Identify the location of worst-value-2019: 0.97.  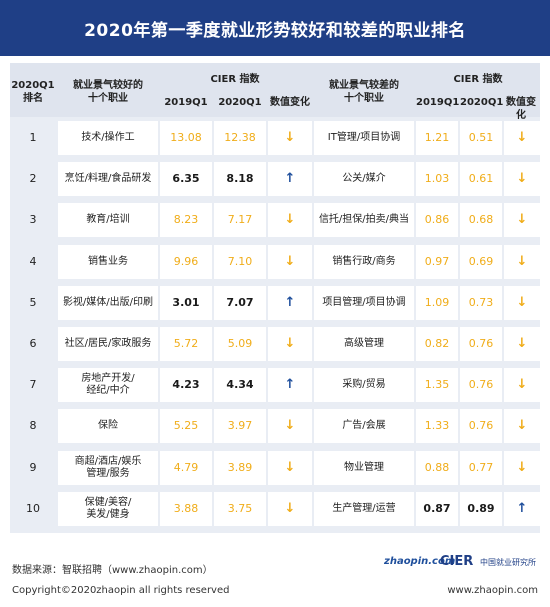
(437, 261).